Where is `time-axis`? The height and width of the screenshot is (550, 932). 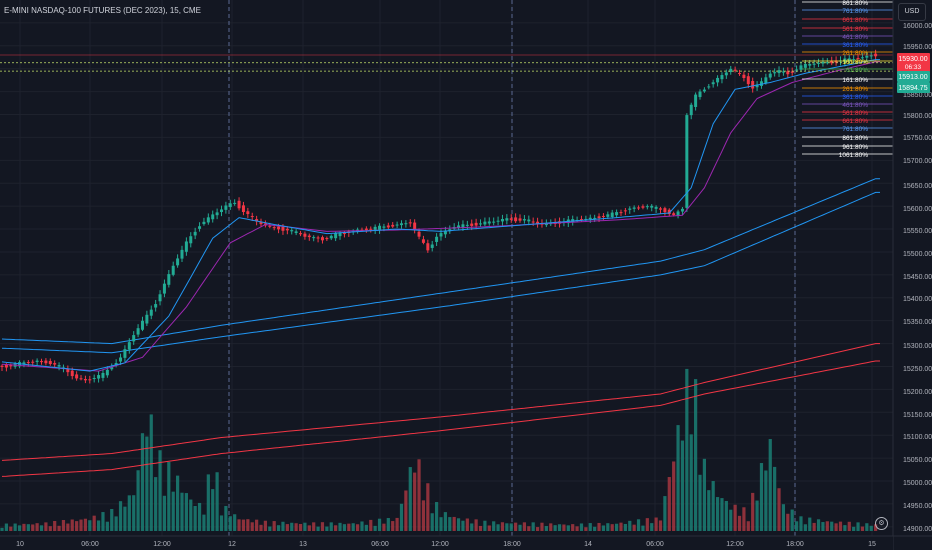
time-axis is located at coordinates (446, 543).